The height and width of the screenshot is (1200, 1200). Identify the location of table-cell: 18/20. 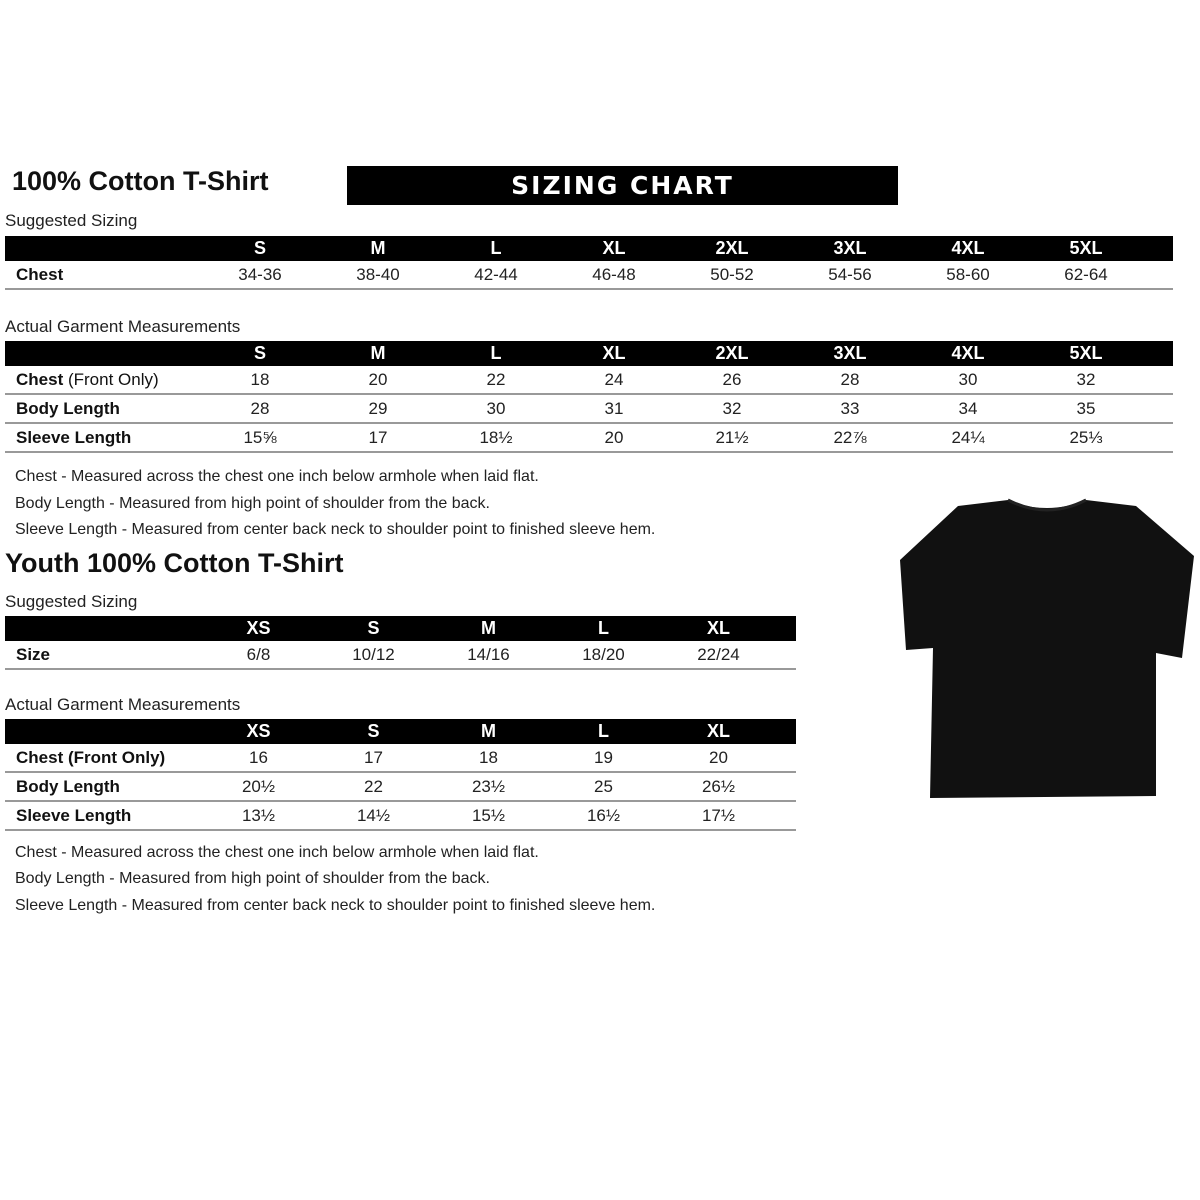
(603, 654).